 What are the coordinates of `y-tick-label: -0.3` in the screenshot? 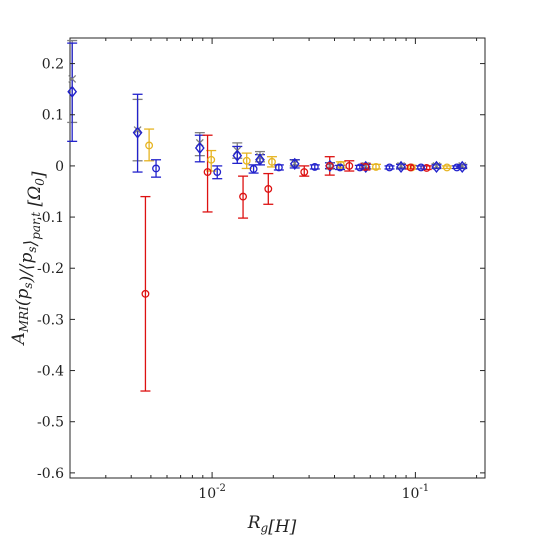 It's located at (50, 320).